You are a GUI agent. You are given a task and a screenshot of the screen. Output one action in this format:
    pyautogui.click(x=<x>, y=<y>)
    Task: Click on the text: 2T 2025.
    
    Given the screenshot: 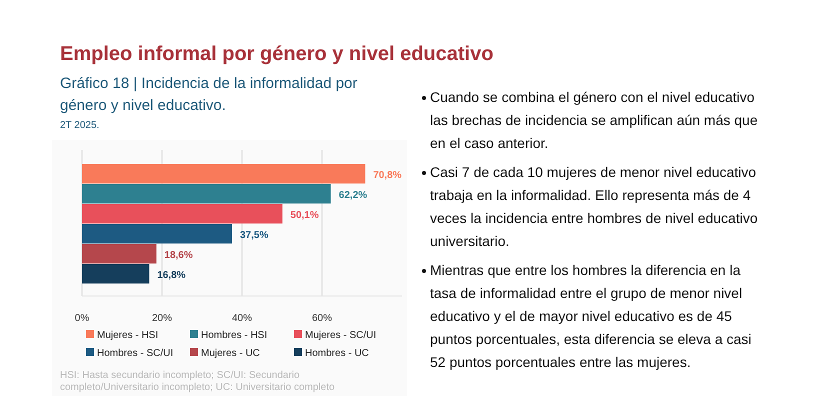 What is the action you would take?
    pyautogui.click(x=80, y=125)
    